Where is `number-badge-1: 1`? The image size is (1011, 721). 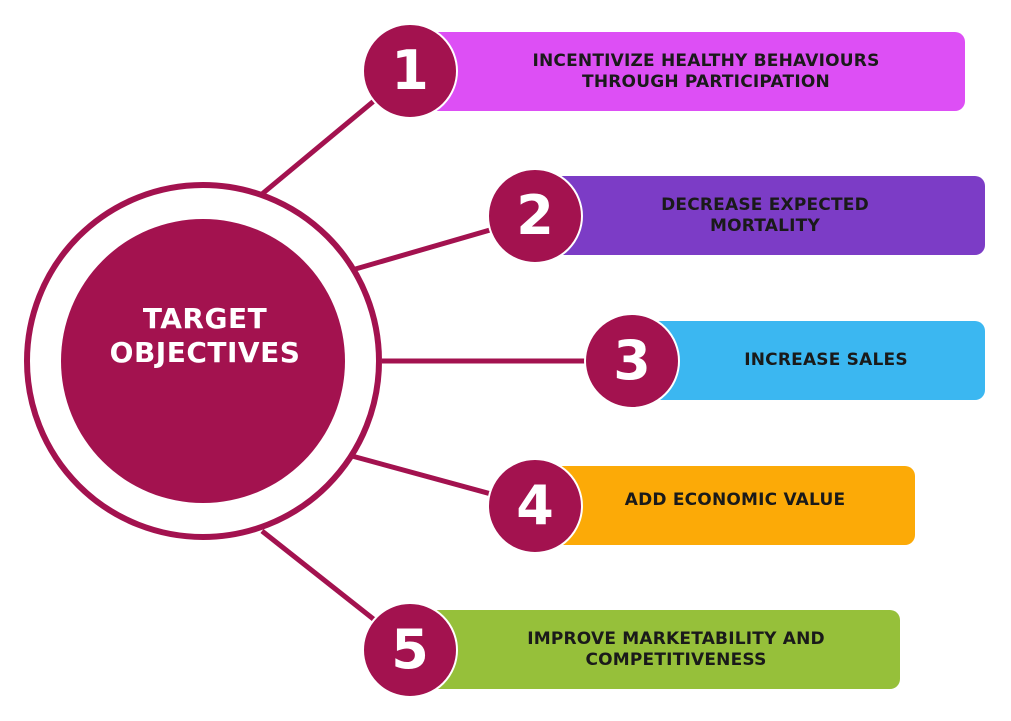
number-badge-1: 1 is located at coordinates (410, 71).